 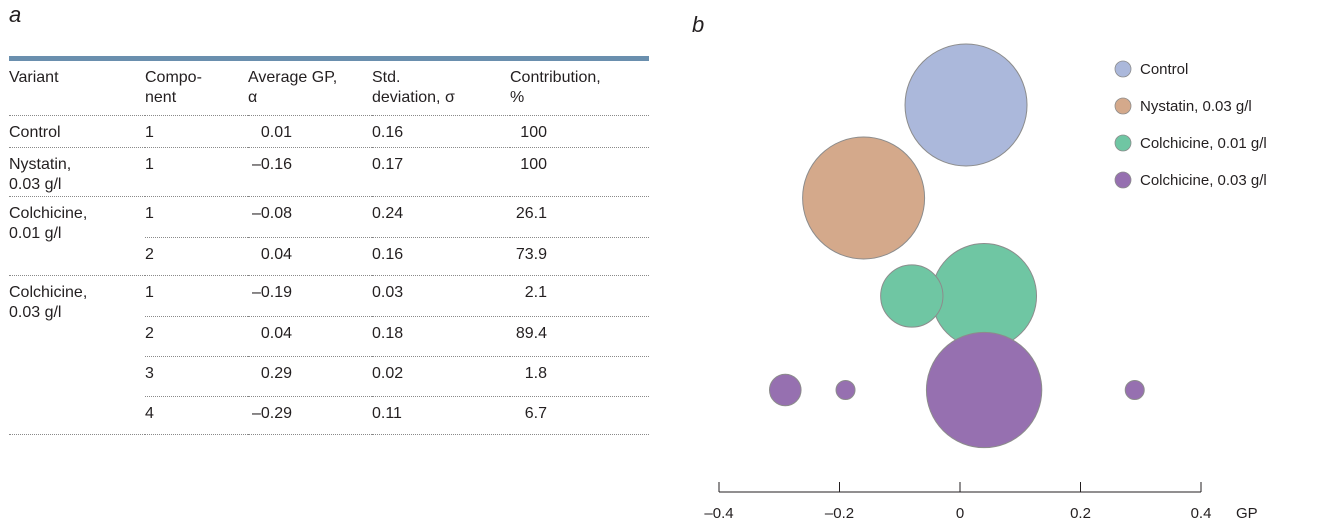 I want to click on legend-label: Control, so click(x=1164, y=69).